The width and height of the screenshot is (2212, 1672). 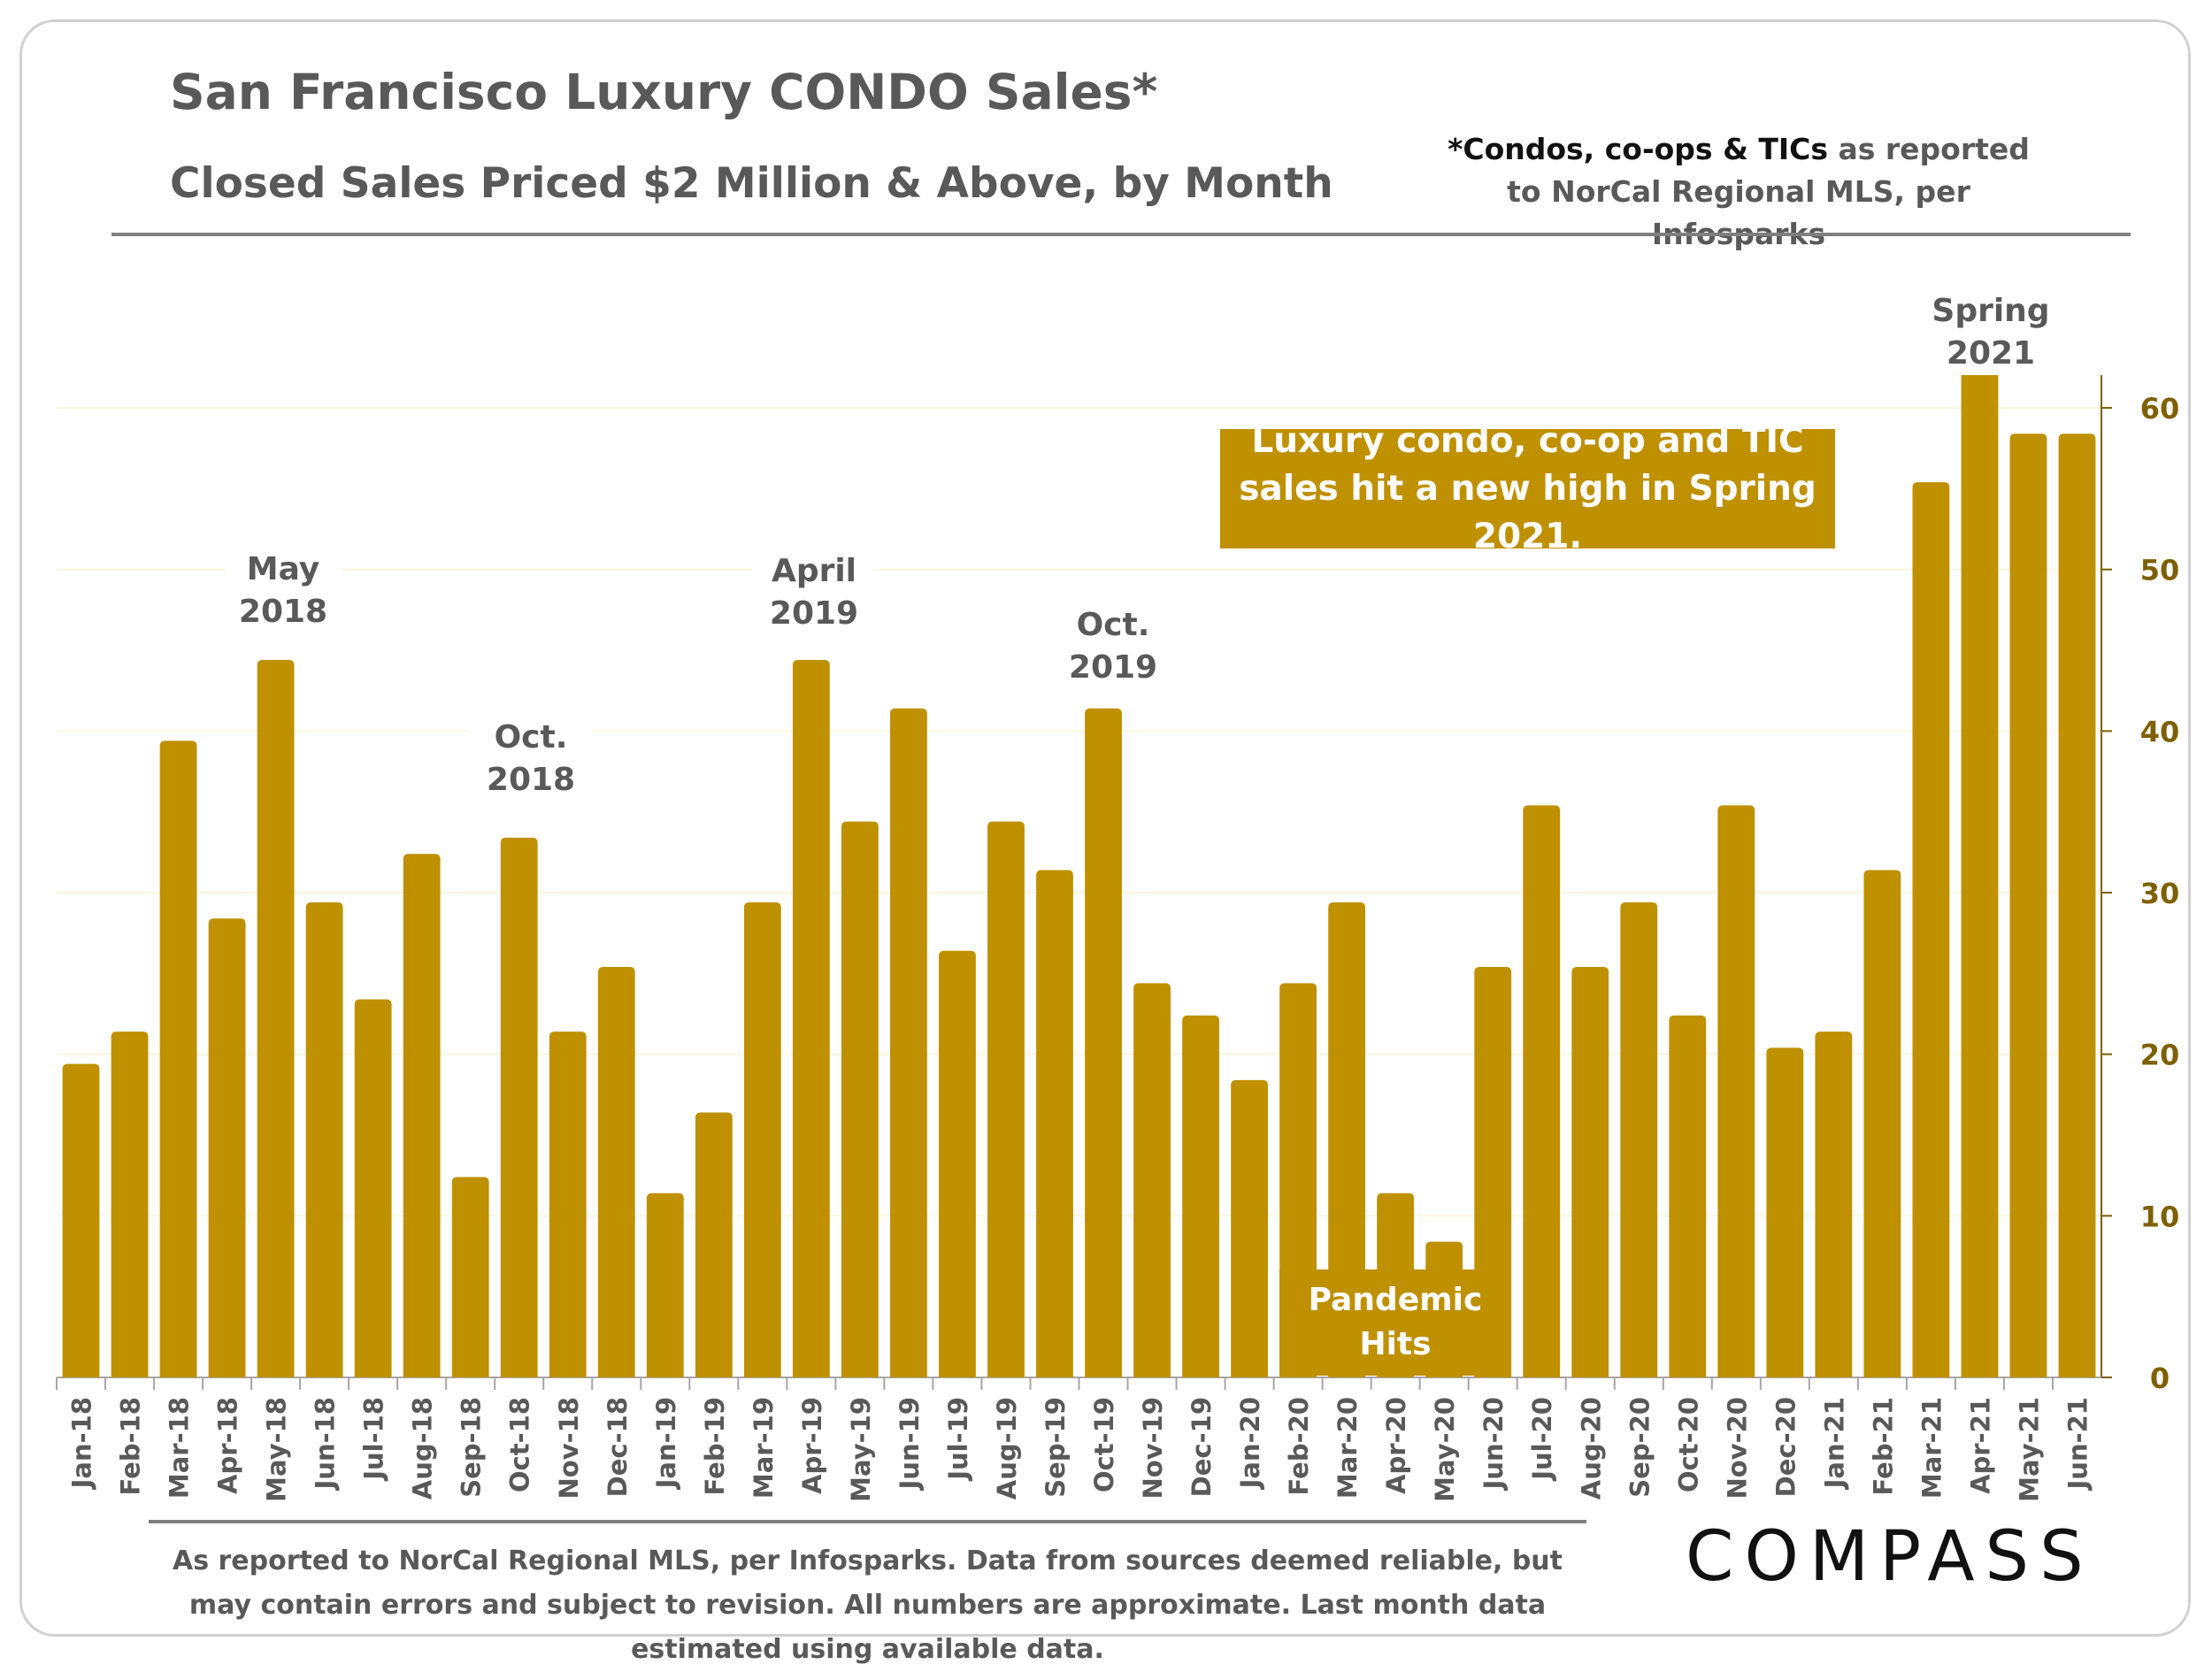 I want to click on x-tick-label: Dec-19, so click(x=1202, y=1447).